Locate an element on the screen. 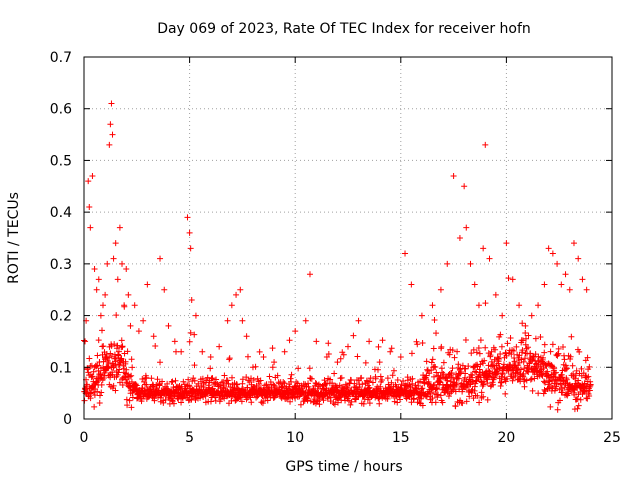 The width and height of the screenshot is (640, 480). y-tick-label: 0.3 is located at coordinates (61, 265).